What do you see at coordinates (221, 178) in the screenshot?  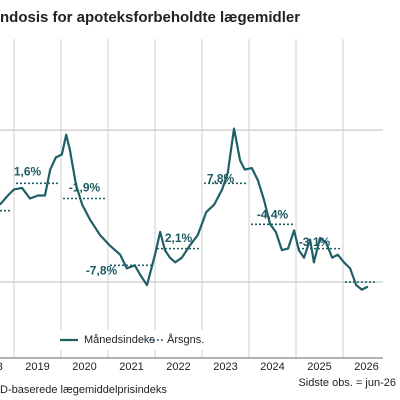 I see `annual-growth-label: 7,8%` at bounding box center [221, 178].